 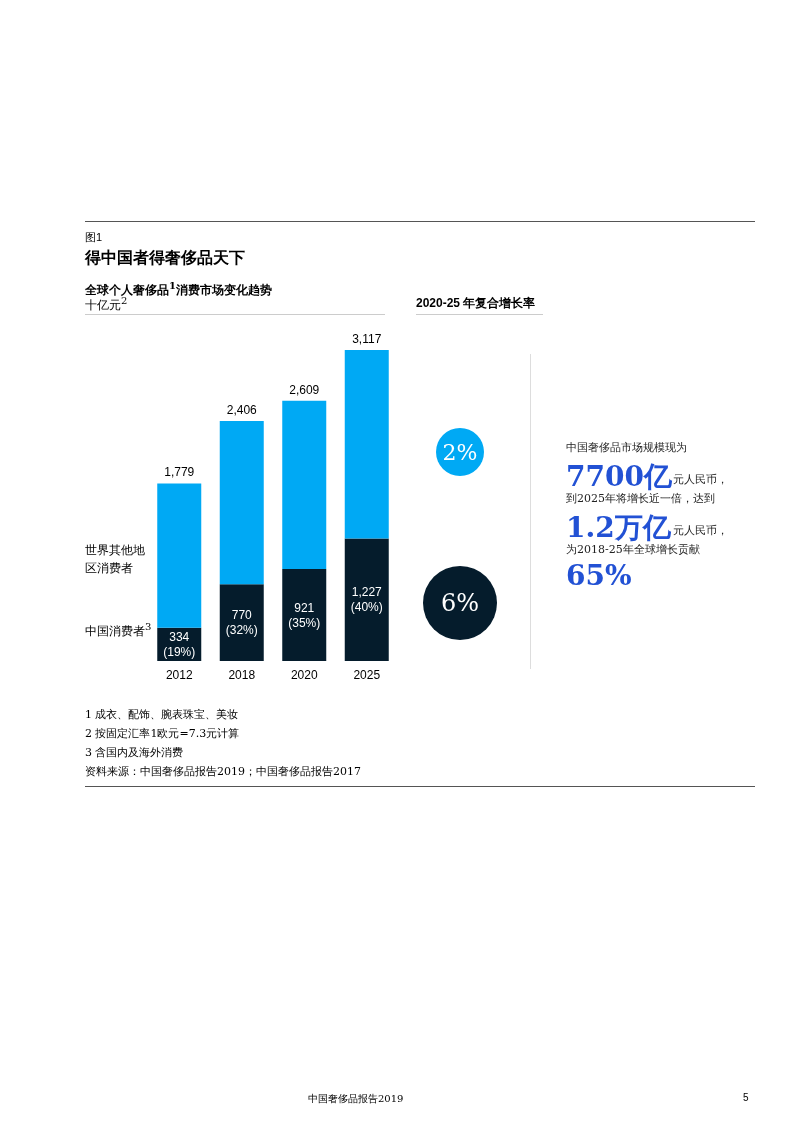 I want to click on x-tick-label: 2018, so click(x=242, y=675).